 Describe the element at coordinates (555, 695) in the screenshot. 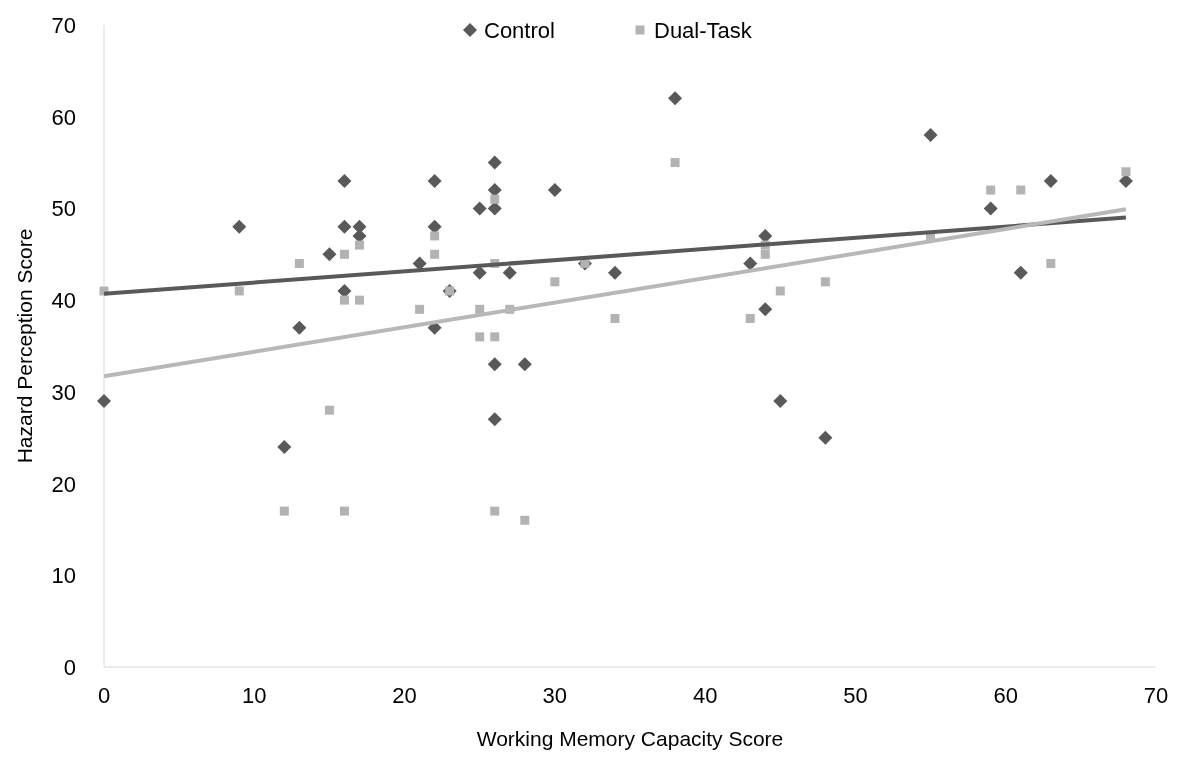

I see `x-tick-label: 30` at that location.